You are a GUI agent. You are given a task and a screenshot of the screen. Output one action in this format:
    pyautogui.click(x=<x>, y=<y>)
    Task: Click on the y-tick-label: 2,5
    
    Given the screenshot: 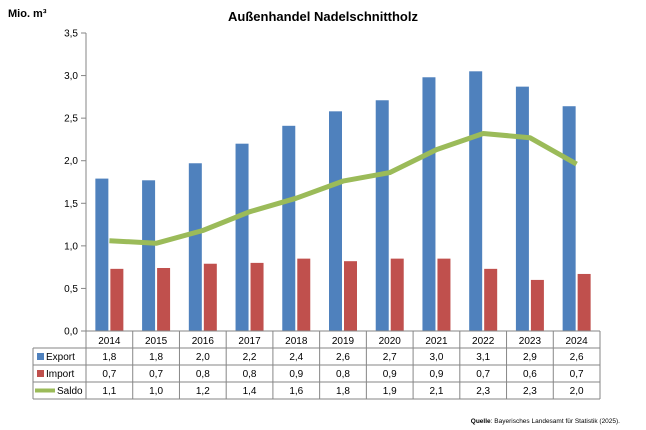 What is the action you would take?
    pyautogui.click(x=71, y=119)
    